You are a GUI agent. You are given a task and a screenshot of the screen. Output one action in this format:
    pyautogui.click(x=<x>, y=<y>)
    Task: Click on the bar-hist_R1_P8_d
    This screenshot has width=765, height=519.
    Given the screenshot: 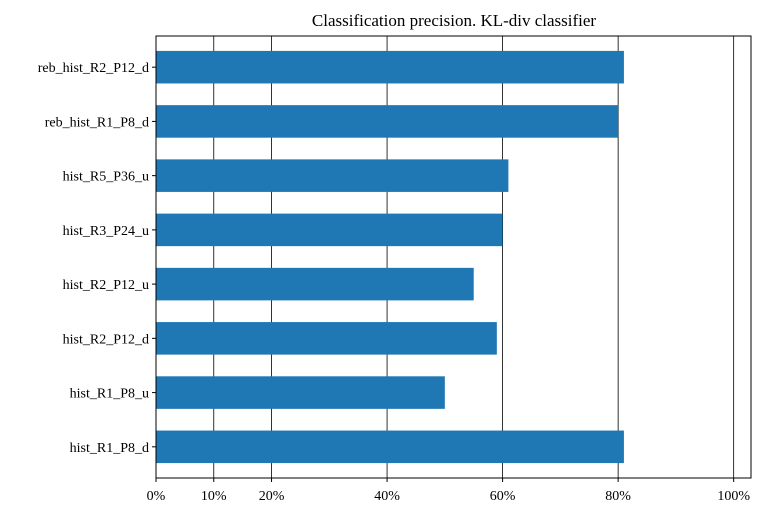 What is the action you would take?
    pyautogui.click(x=390, y=447)
    